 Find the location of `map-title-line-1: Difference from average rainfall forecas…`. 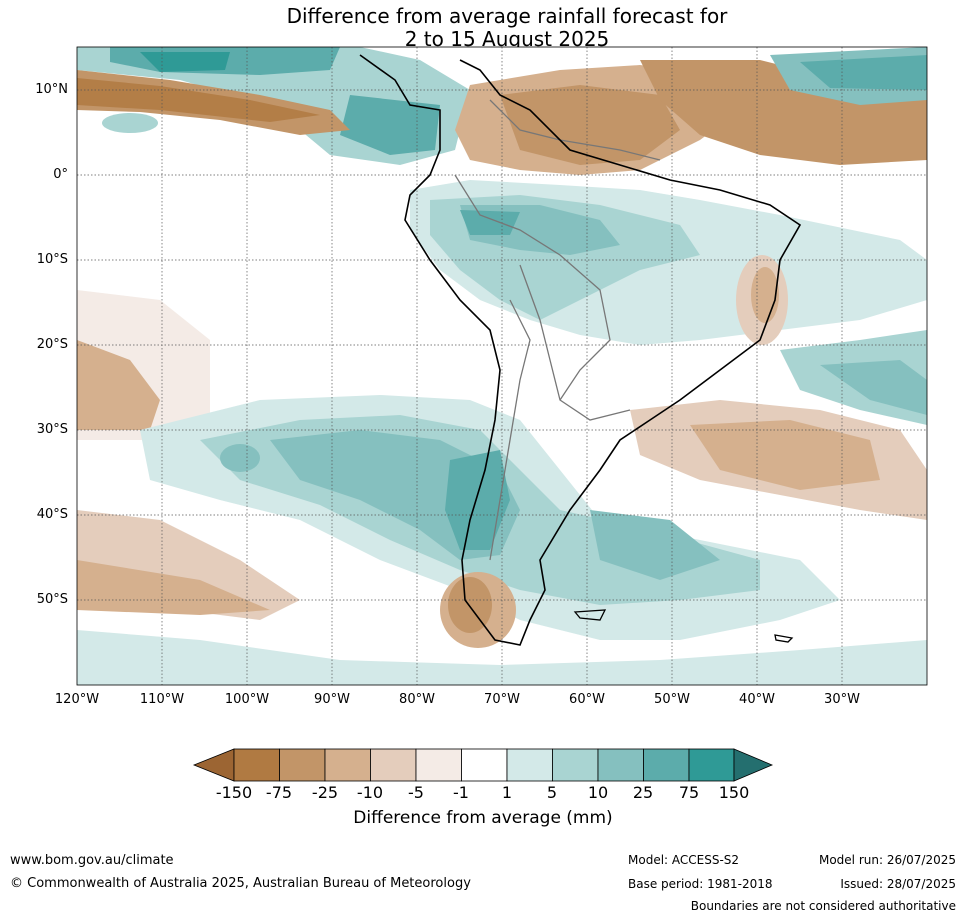

map-title-line-1: Difference from average rainfall forecas… is located at coordinates (507, 16).